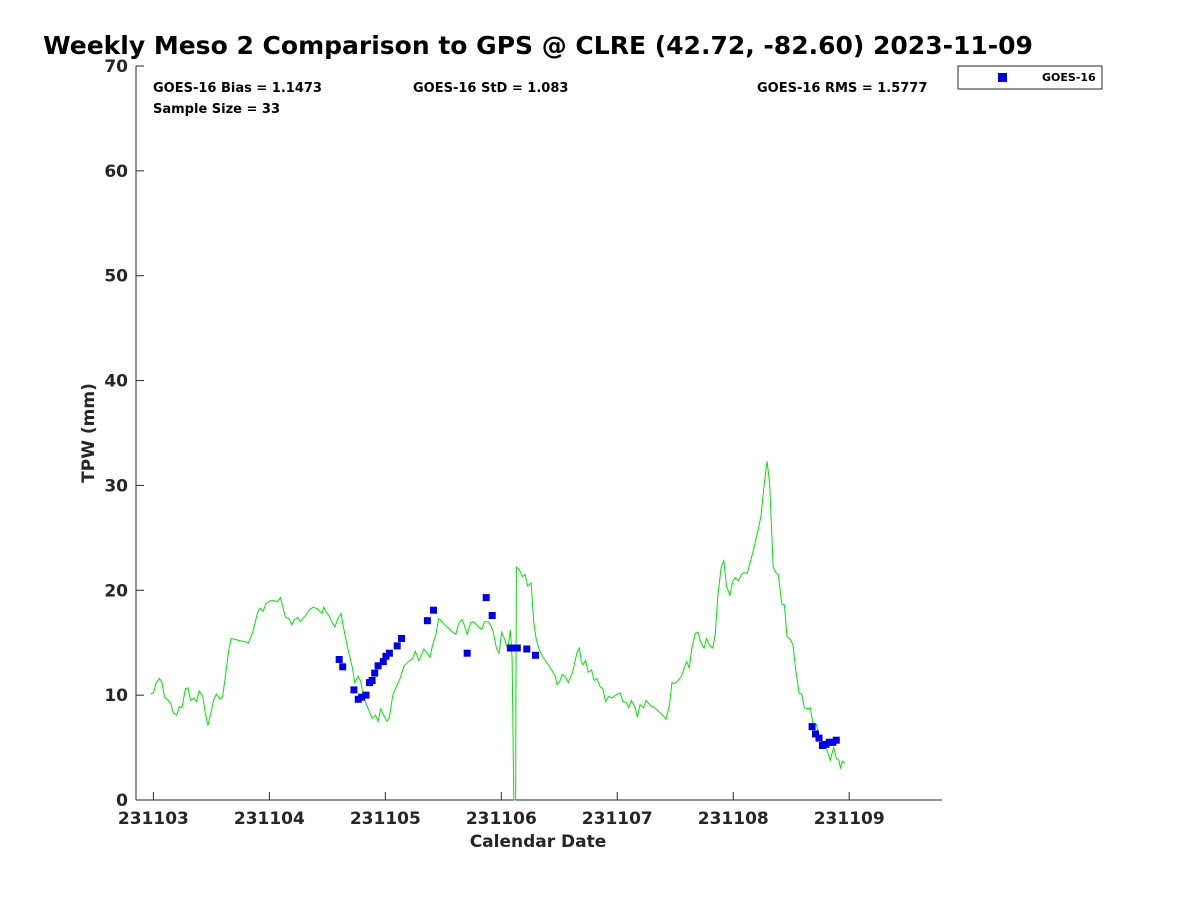  What do you see at coordinates (1002, 77) in the screenshot?
I see `legend-marker-goes16` at bounding box center [1002, 77].